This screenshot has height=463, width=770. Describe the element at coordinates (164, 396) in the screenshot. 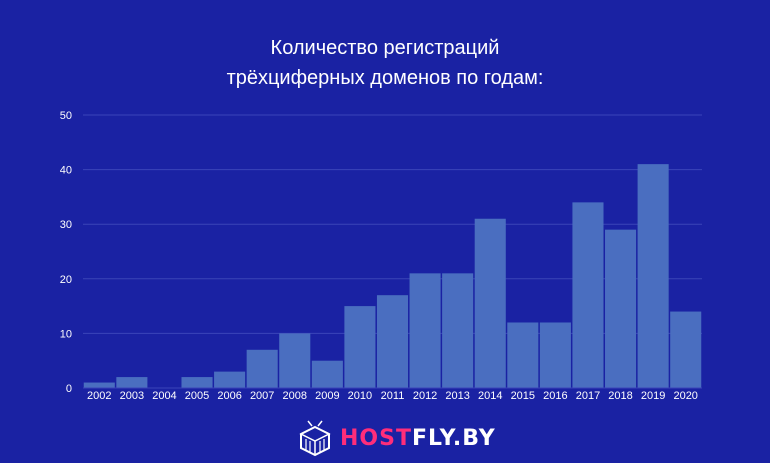

I see `x-tick-label: 2004` at that location.